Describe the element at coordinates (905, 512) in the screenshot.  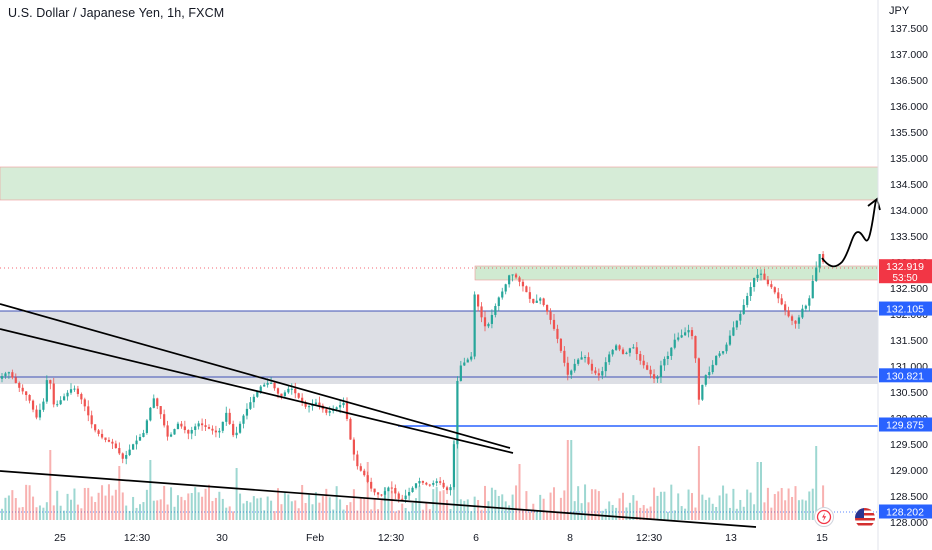
I see `level-badge-text: 128.202` at that location.